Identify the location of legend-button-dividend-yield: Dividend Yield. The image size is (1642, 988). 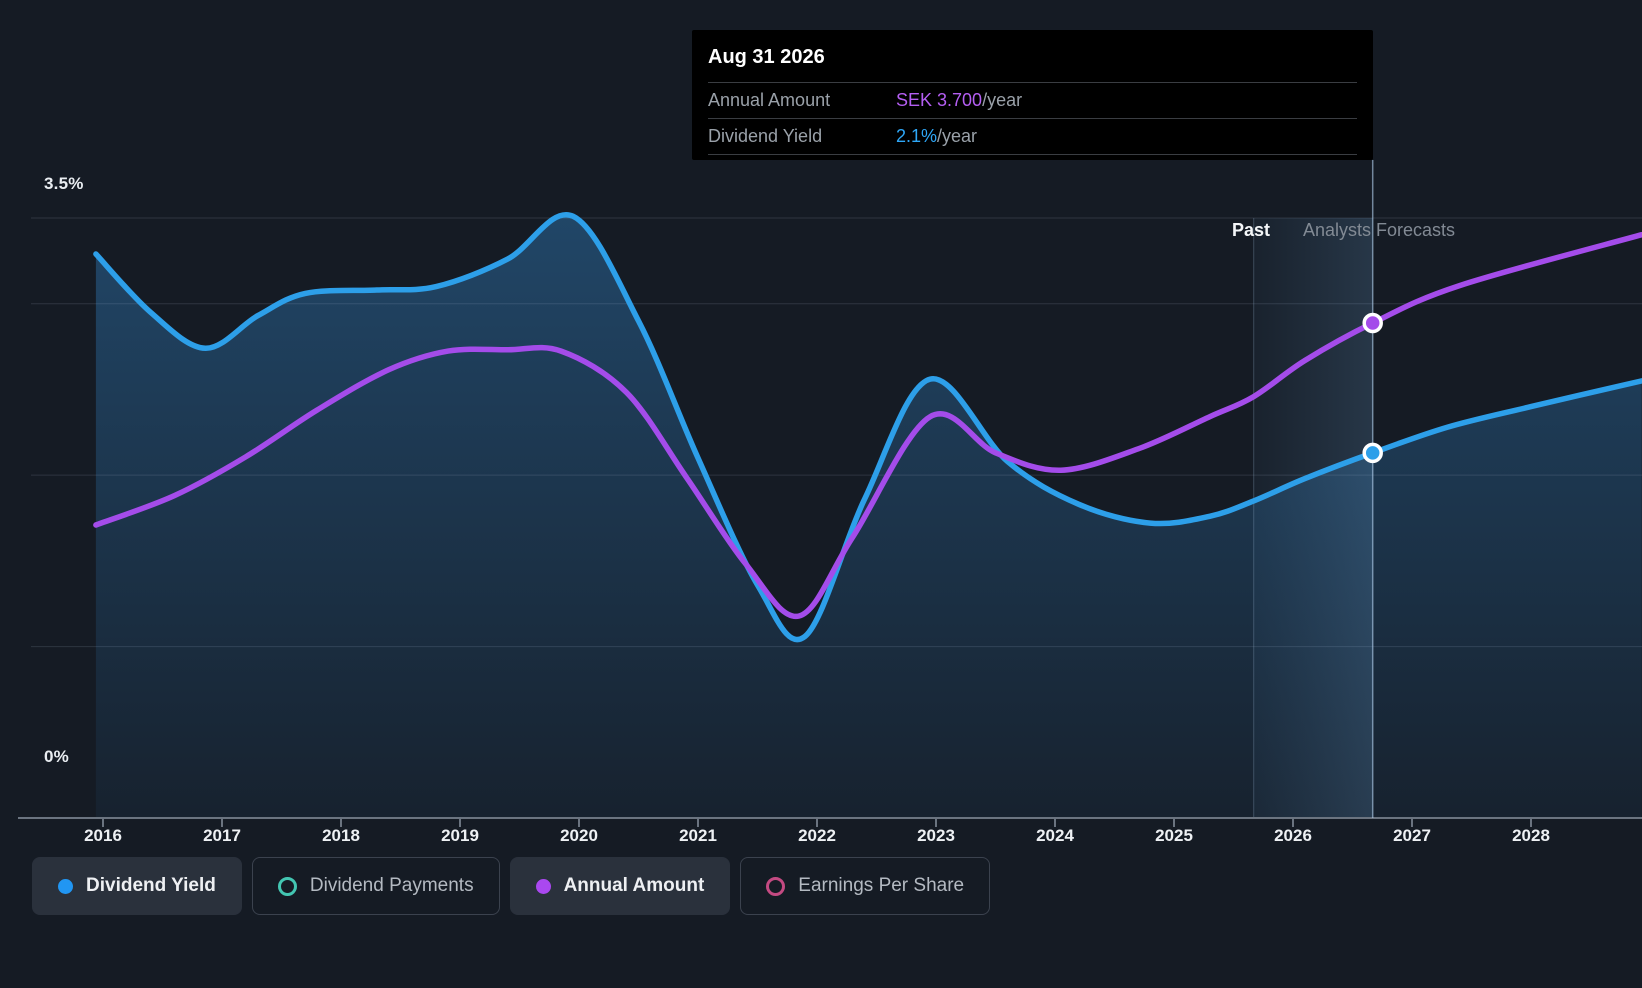
(137, 886).